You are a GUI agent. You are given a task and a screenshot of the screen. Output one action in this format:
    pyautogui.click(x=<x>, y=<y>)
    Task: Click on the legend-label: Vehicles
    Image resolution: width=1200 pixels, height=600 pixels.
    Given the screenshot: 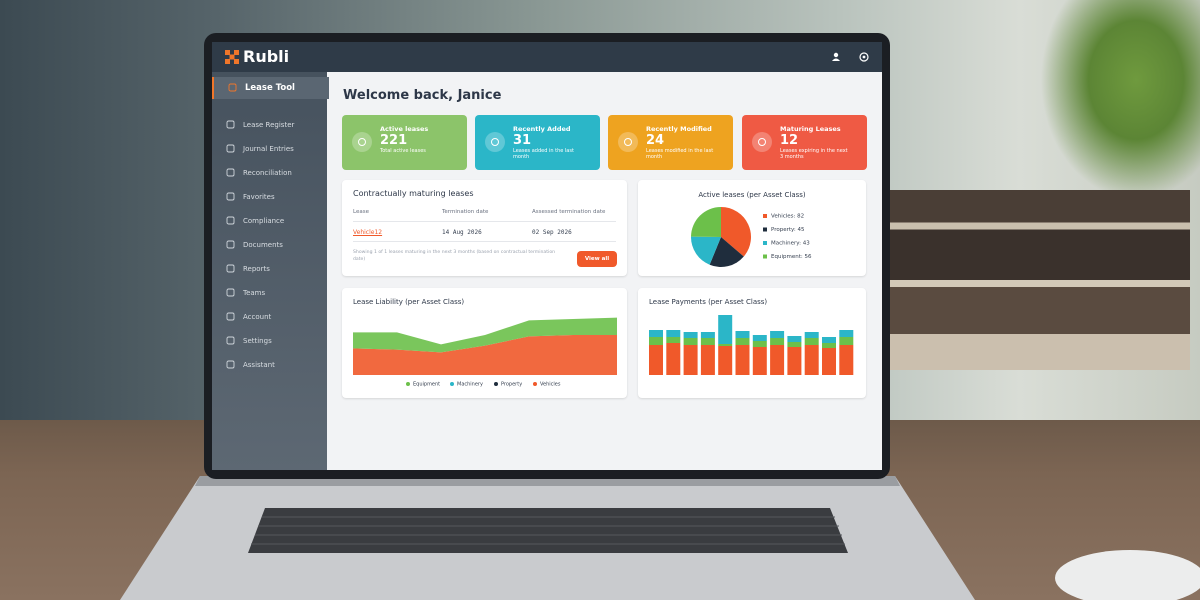 What is the action you would take?
    pyautogui.click(x=550, y=385)
    